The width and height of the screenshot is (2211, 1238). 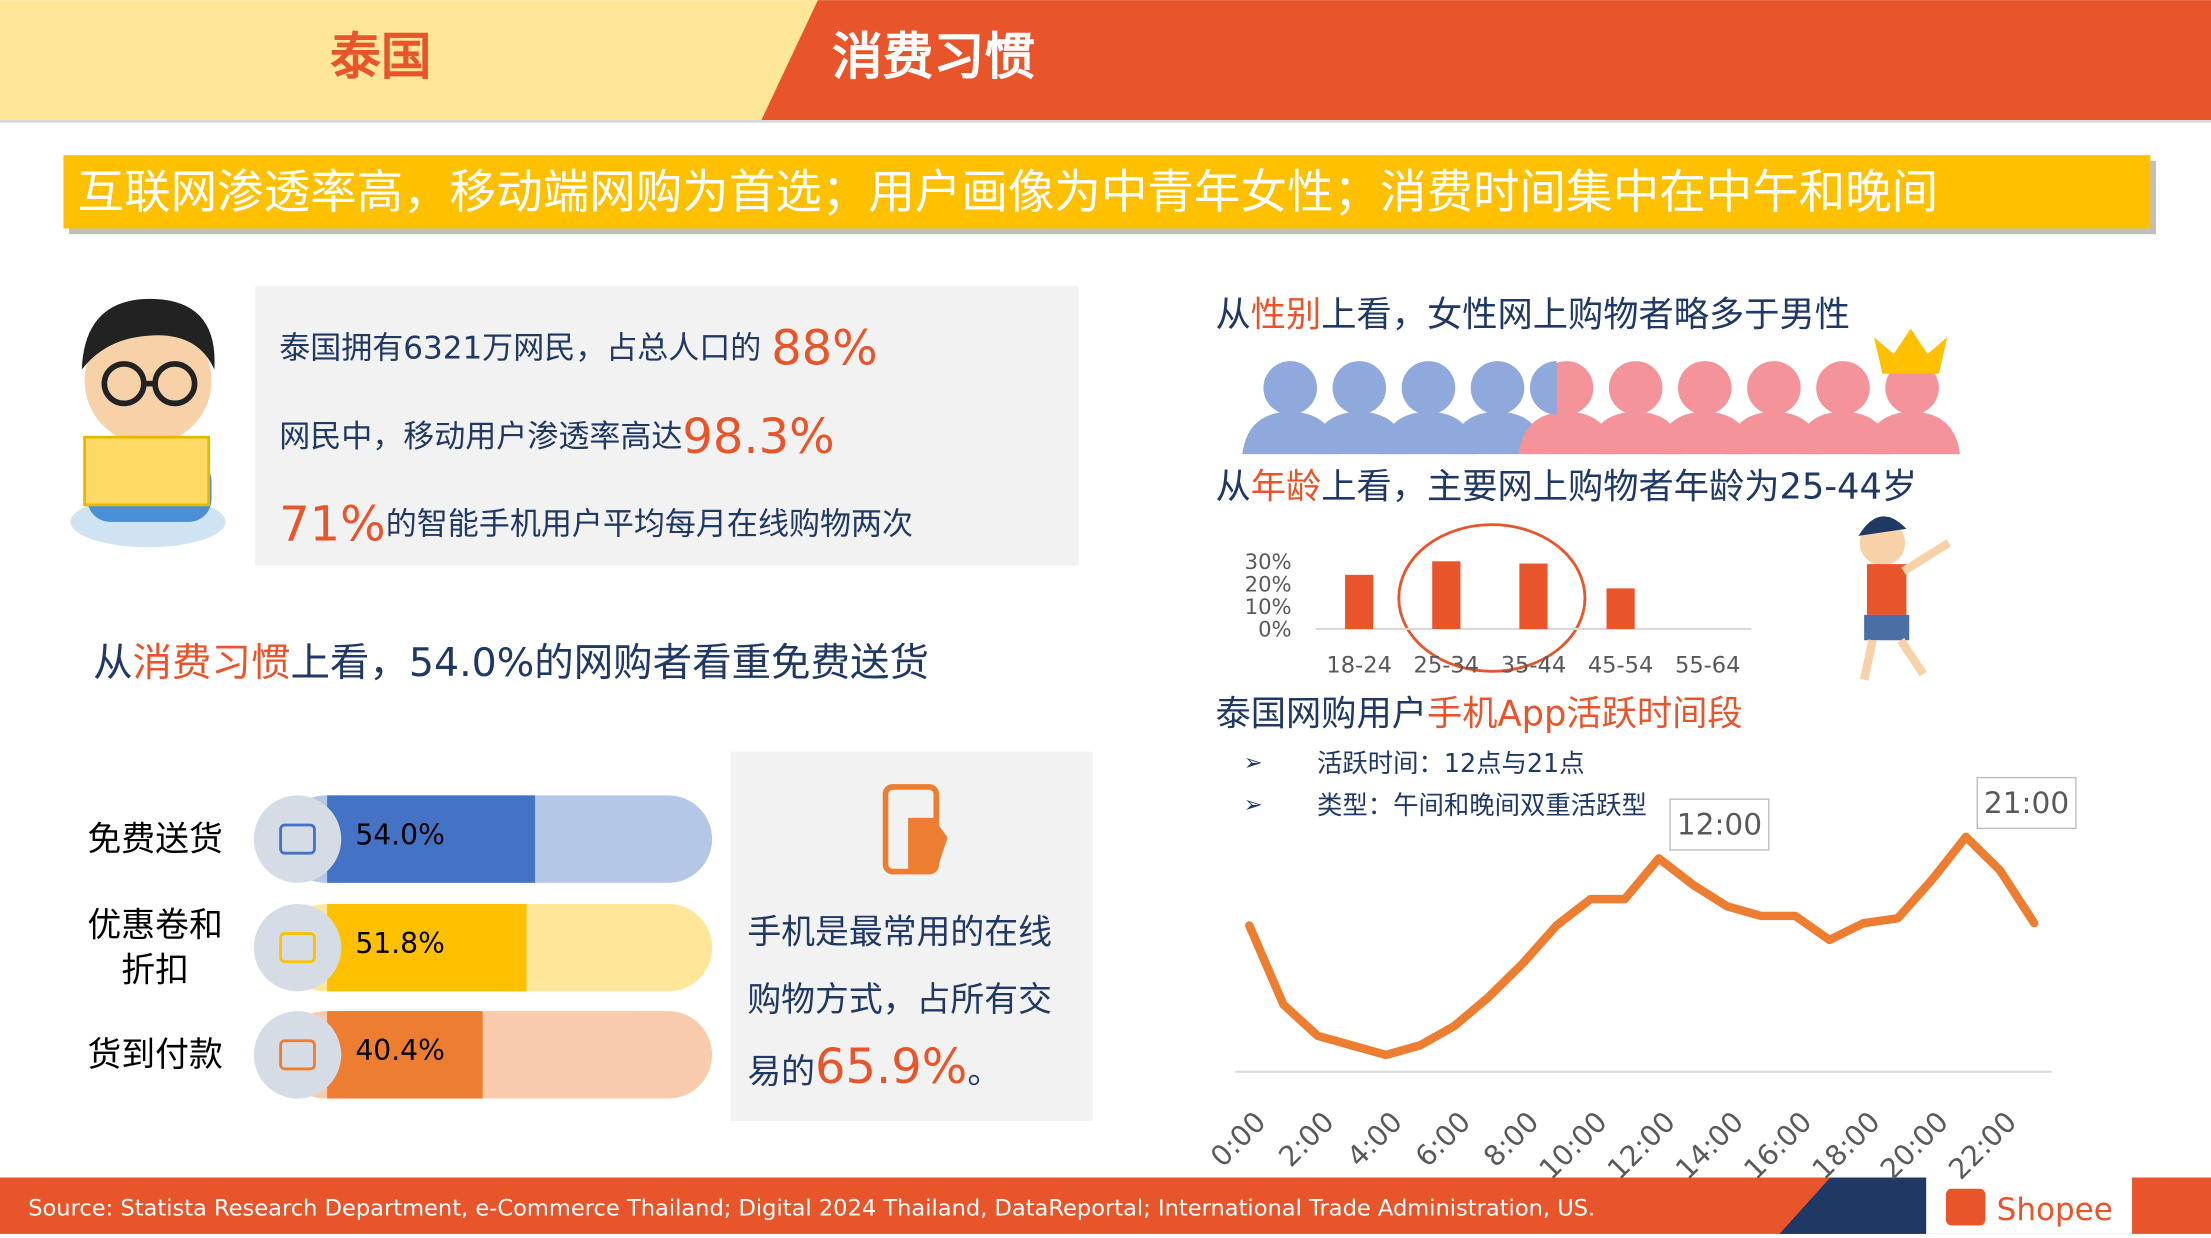 I want to click on stat-line: 网民中，移动用户渗透率高达98.3%, so click(x=557, y=437).